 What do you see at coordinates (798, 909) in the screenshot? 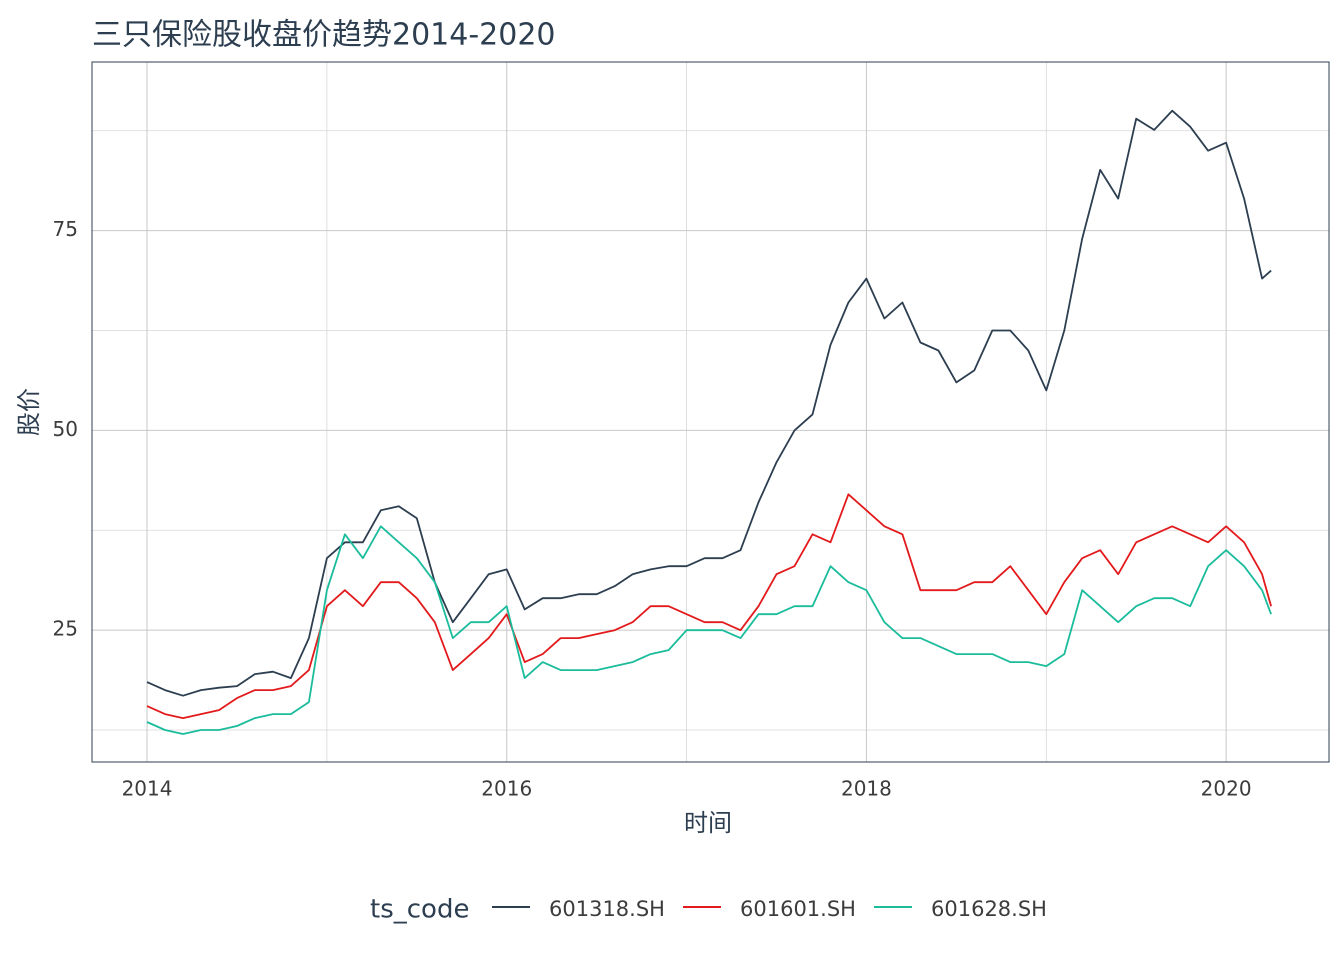
I see `legend-label: 601601.SH` at bounding box center [798, 909].